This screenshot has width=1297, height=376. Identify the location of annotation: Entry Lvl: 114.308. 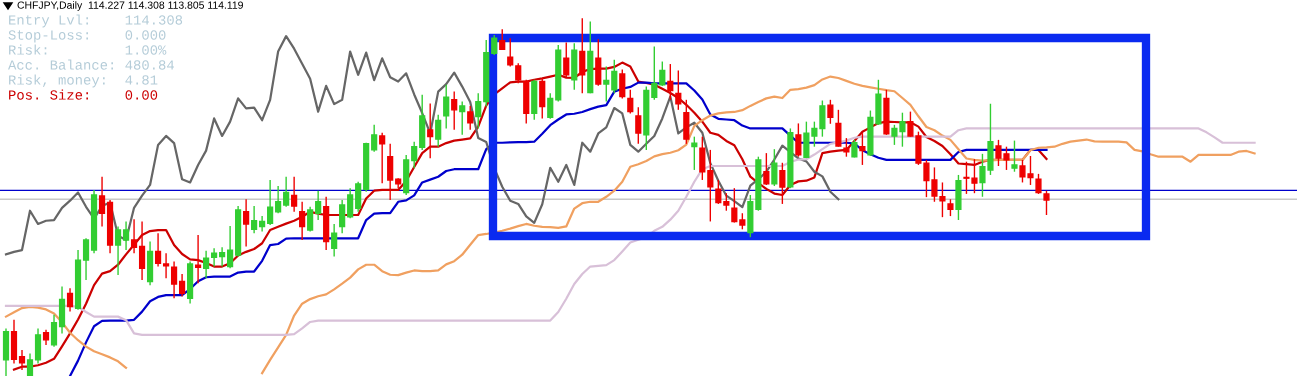
(96, 21).